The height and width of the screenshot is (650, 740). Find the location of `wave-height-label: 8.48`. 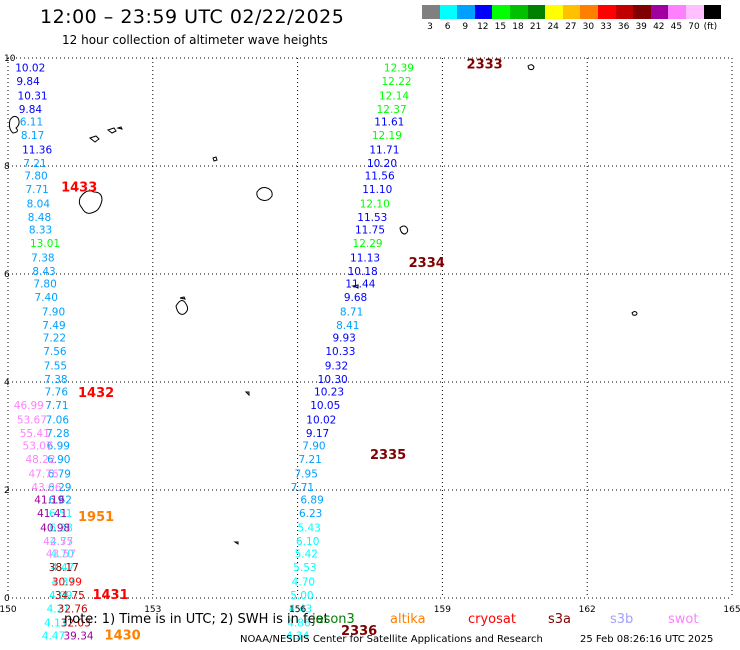

wave-height-label: 8.48 is located at coordinates (39, 218).